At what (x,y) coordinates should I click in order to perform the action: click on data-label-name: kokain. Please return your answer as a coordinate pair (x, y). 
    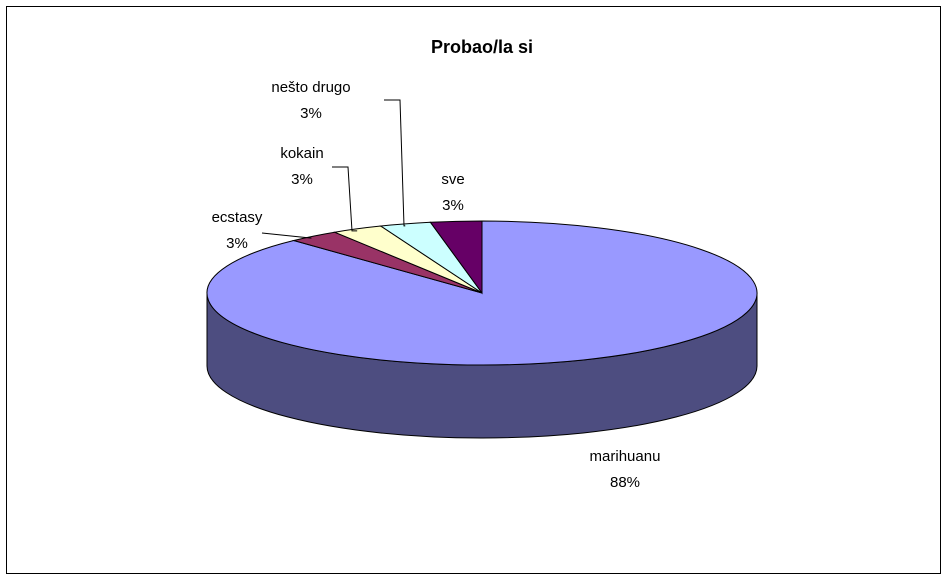
    Looking at the image, I should click on (301, 153).